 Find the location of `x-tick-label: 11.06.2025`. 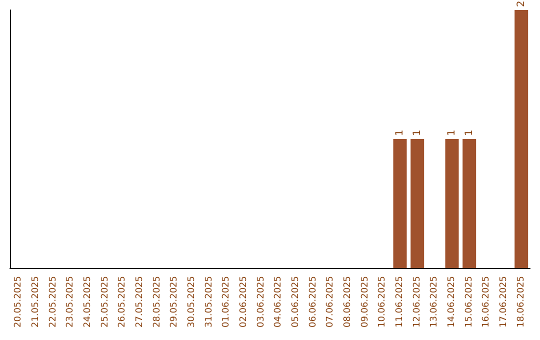

x-tick-label: 11.06.2025 is located at coordinates (400, 302).